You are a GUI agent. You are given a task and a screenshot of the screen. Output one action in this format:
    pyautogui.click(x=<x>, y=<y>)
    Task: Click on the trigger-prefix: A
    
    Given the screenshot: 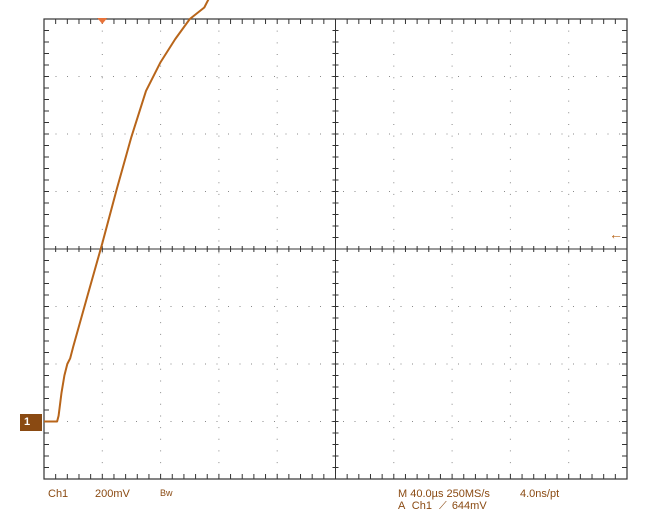 What is the action you would take?
    pyautogui.click(x=401, y=506)
    